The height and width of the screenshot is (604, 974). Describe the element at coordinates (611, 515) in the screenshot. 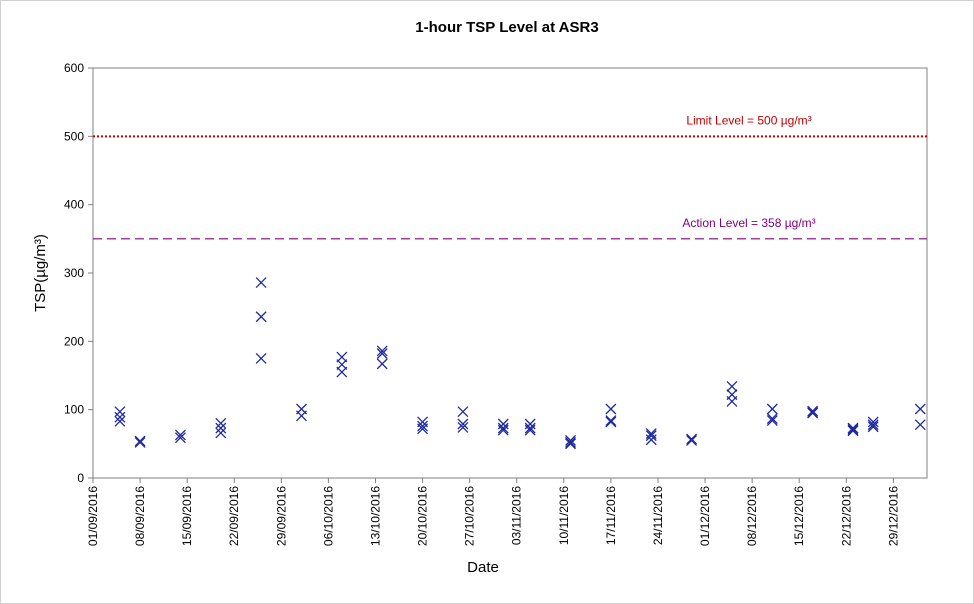

I see `x-tick-label: 17/11/2016` at that location.